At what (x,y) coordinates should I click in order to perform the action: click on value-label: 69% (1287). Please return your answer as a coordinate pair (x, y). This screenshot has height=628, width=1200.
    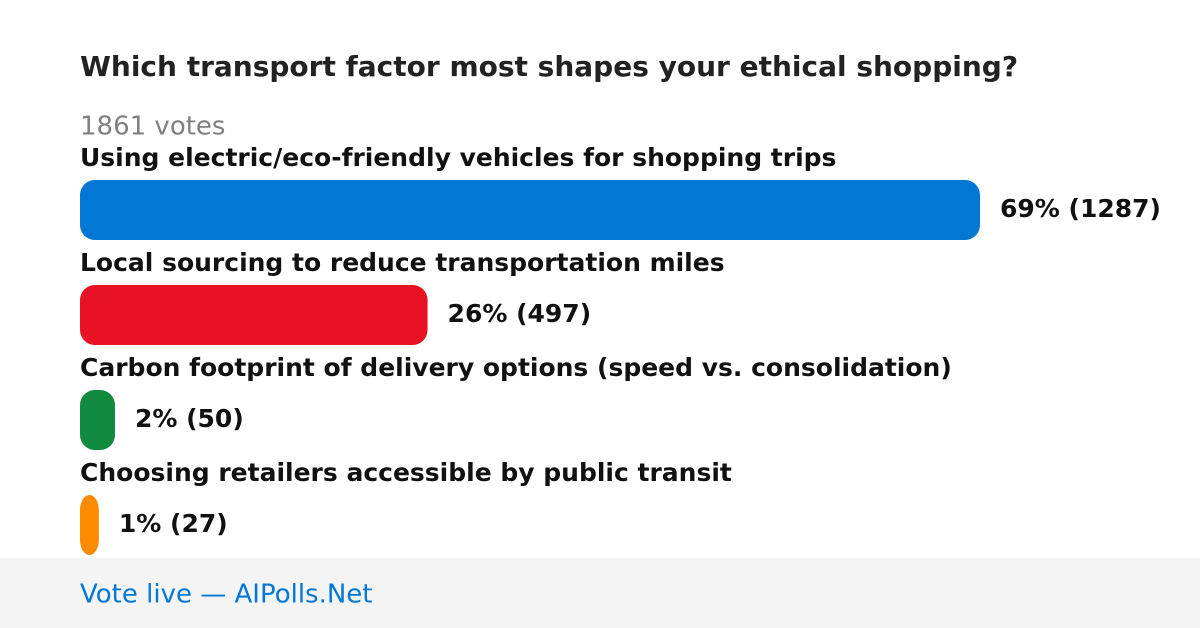
    Looking at the image, I should click on (1080, 208).